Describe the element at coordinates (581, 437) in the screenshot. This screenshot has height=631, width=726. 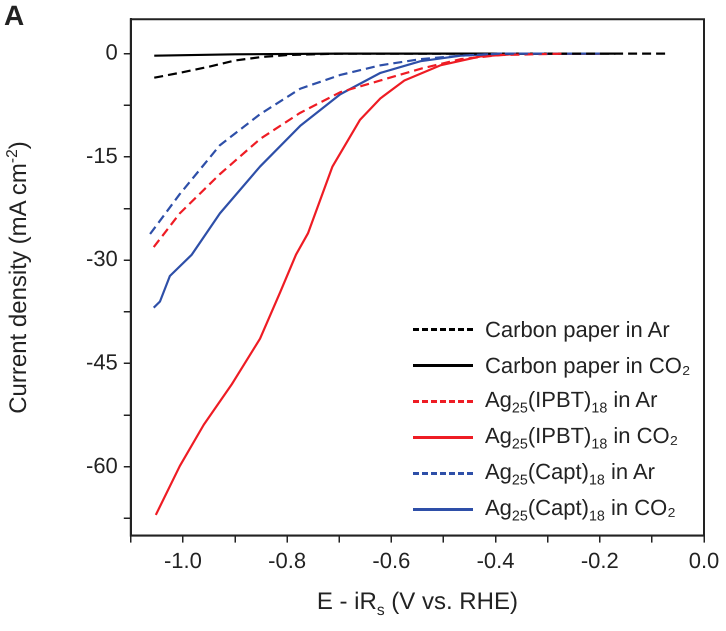
I see `legend-label: Ag$_{25}$(IPBT)$_{18}$ in CO₂` at that location.